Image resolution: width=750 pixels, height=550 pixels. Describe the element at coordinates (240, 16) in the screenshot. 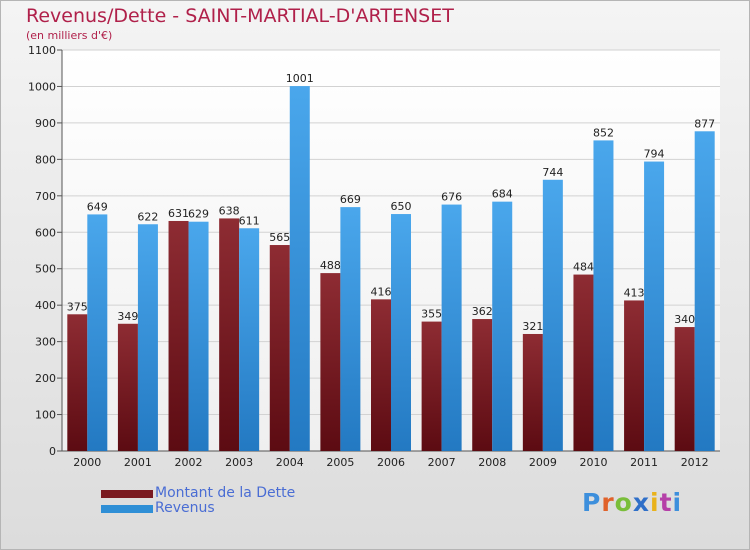

I see `chart-title: Revenus/Dette - SAINT-MARTIAL-D'ARTENSET` at that location.